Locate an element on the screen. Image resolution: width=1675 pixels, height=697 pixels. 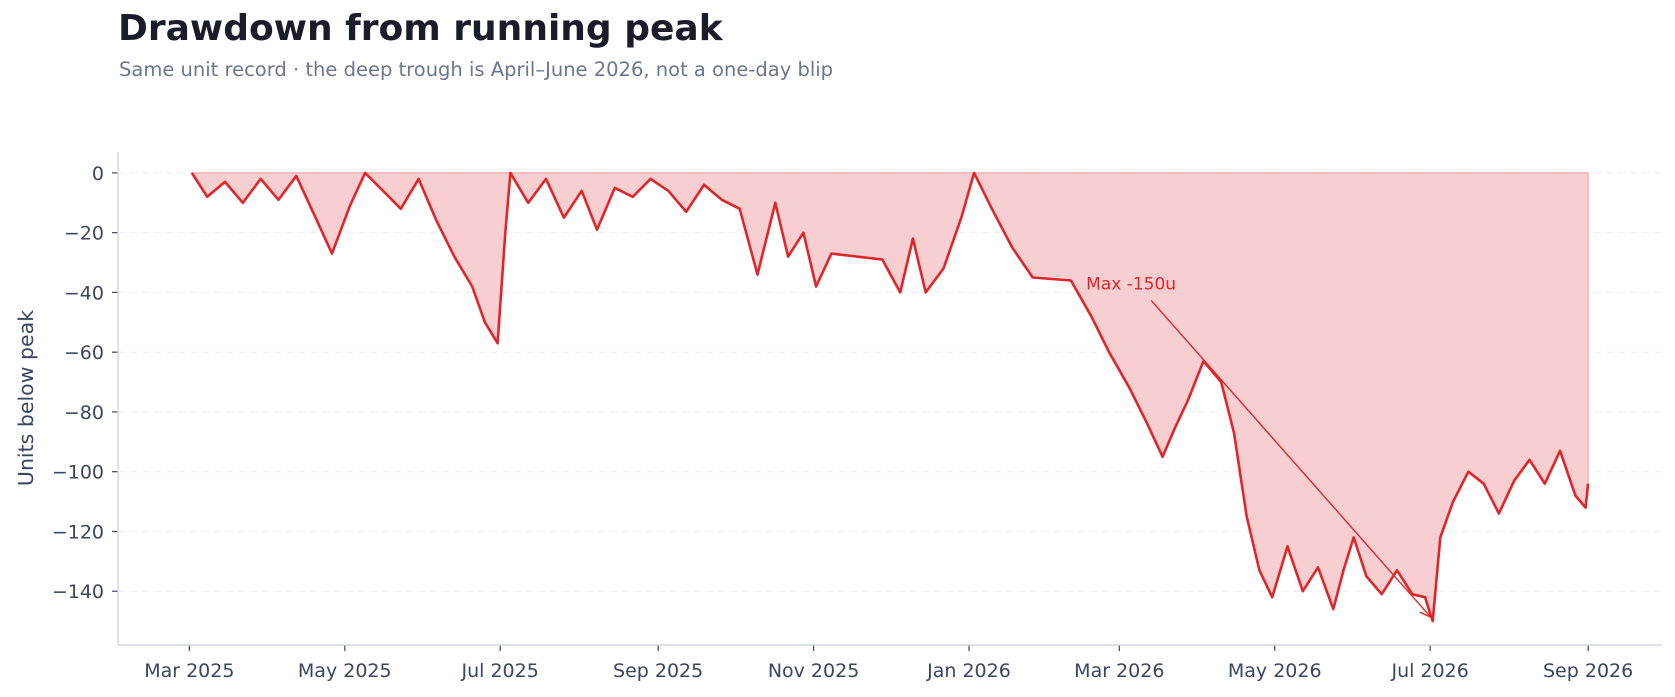
max-annotation-arrow-line is located at coordinates (1291, 459).